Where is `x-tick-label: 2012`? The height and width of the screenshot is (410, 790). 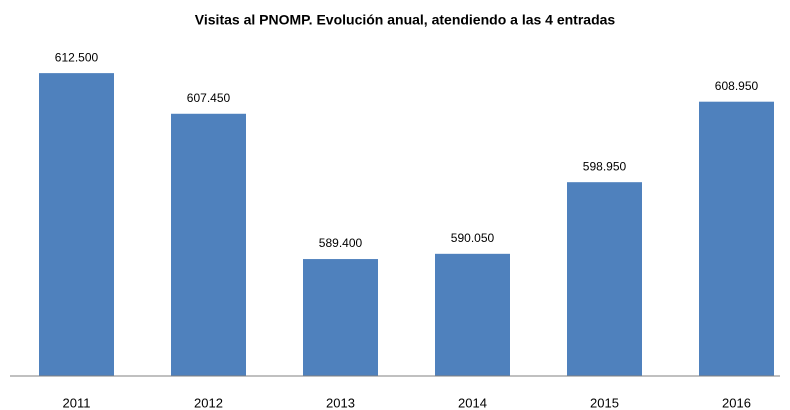
x-tick-label: 2012 is located at coordinates (208, 402).